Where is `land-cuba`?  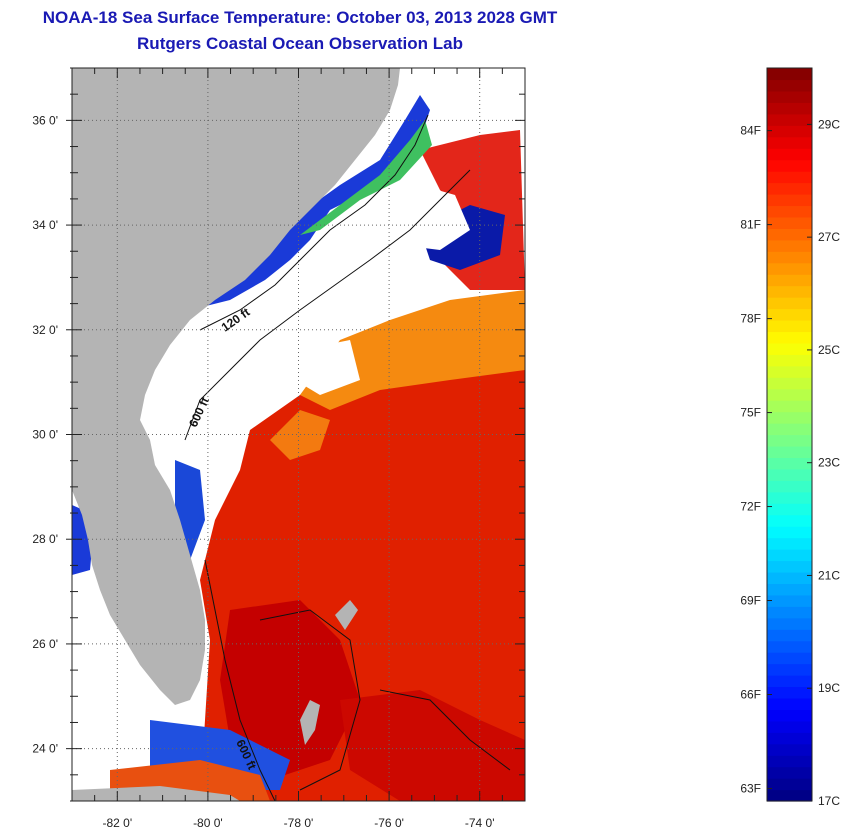
land-cuba is located at coordinates (156, 793).